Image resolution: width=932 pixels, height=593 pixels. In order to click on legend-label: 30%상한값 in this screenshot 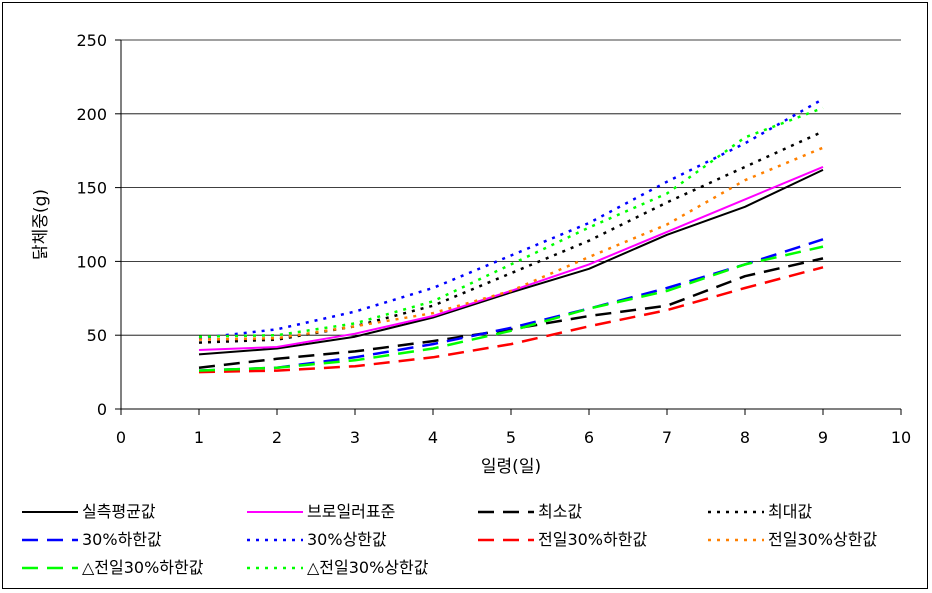, I will do `click(347, 539)`.